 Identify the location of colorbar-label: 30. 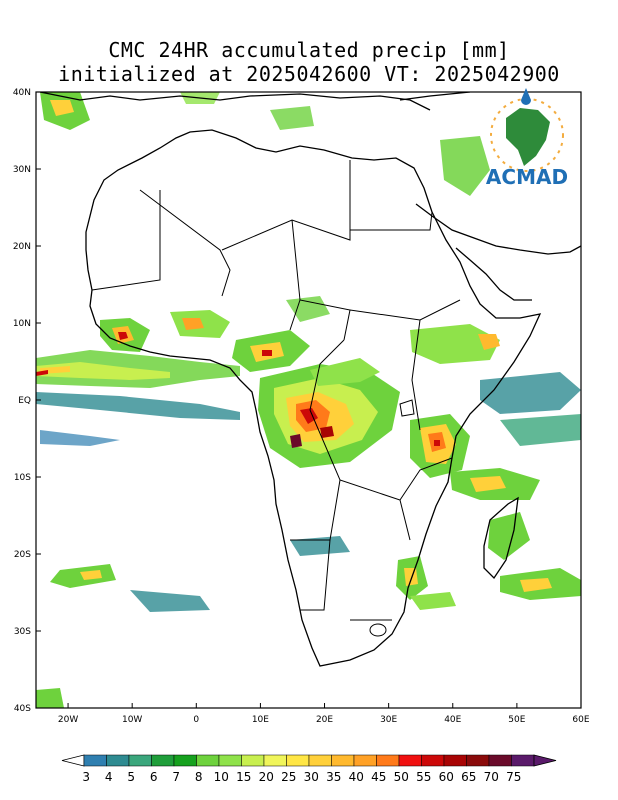
(311, 777).